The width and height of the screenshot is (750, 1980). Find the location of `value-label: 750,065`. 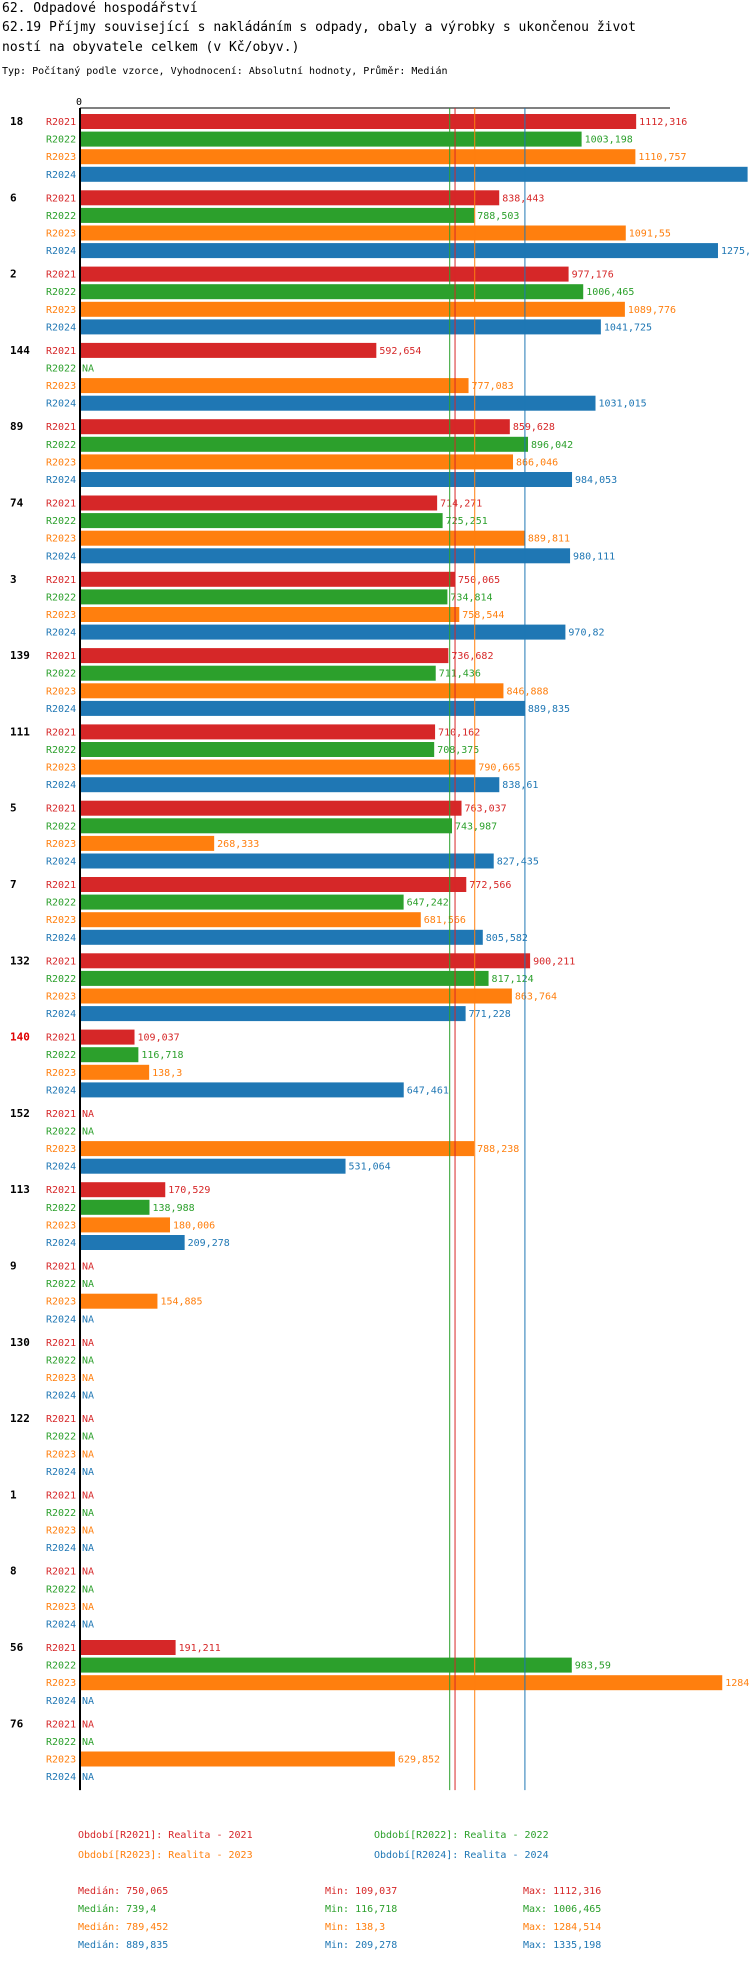

value-label: 750,065 is located at coordinates (479, 580).